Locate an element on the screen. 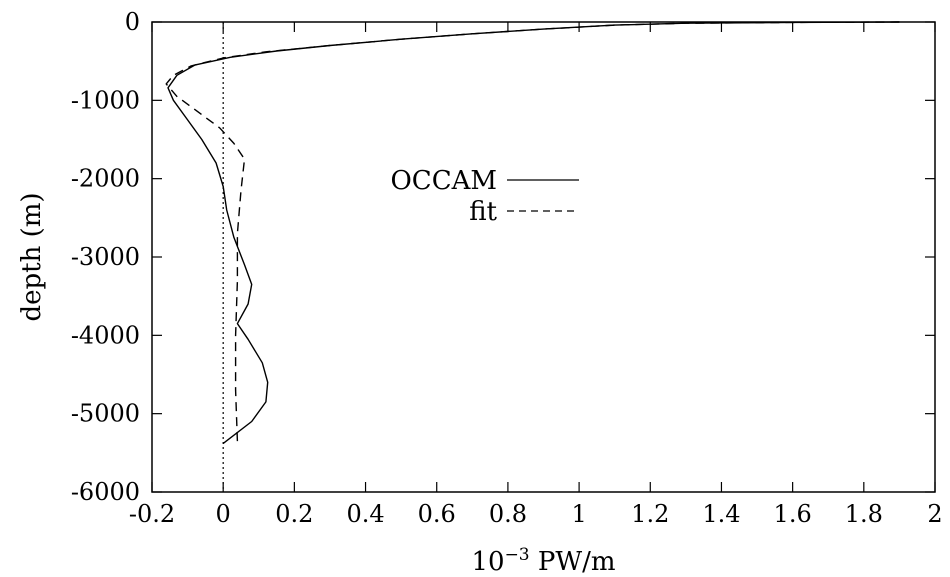 This screenshot has height=577, width=950. x-tick-label: 0.4 is located at coordinates (365, 514).